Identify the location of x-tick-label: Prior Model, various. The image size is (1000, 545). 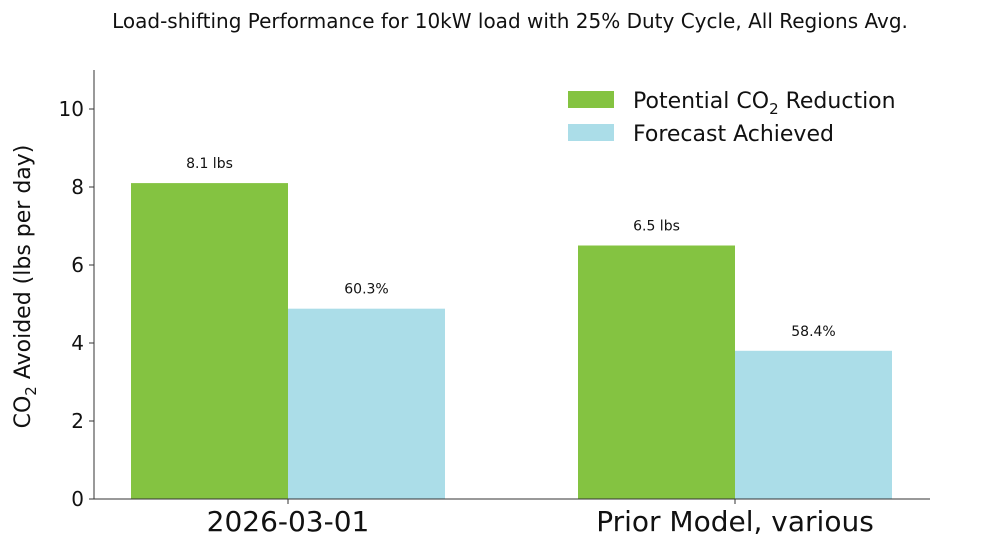
(735, 521).